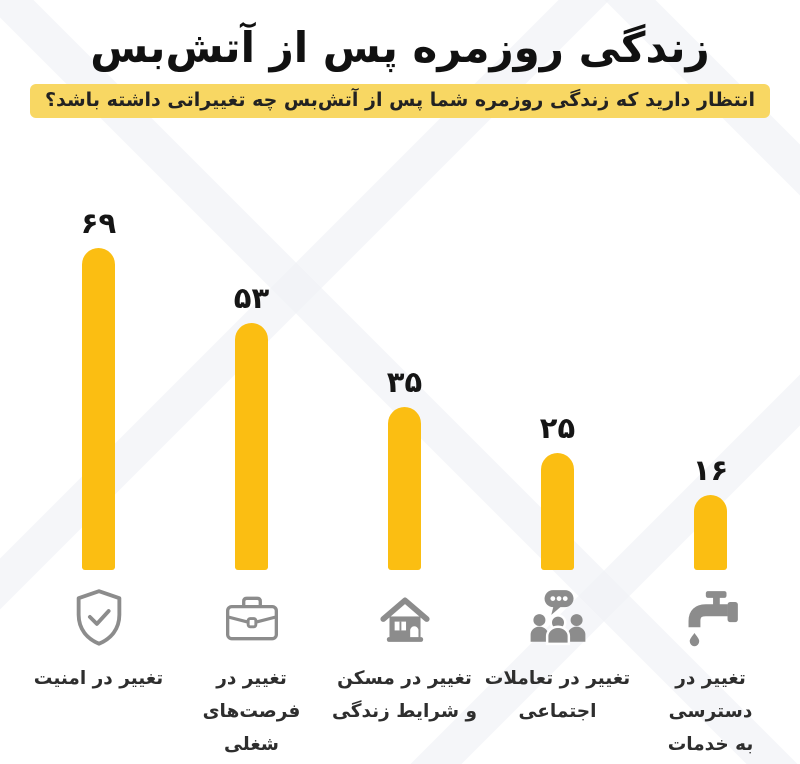 The image size is (800, 764). Describe the element at coordinates (557, 694) in the screenshot. I see `bar-category-label: تغییر در تعاملات اجتماعی` at that location.